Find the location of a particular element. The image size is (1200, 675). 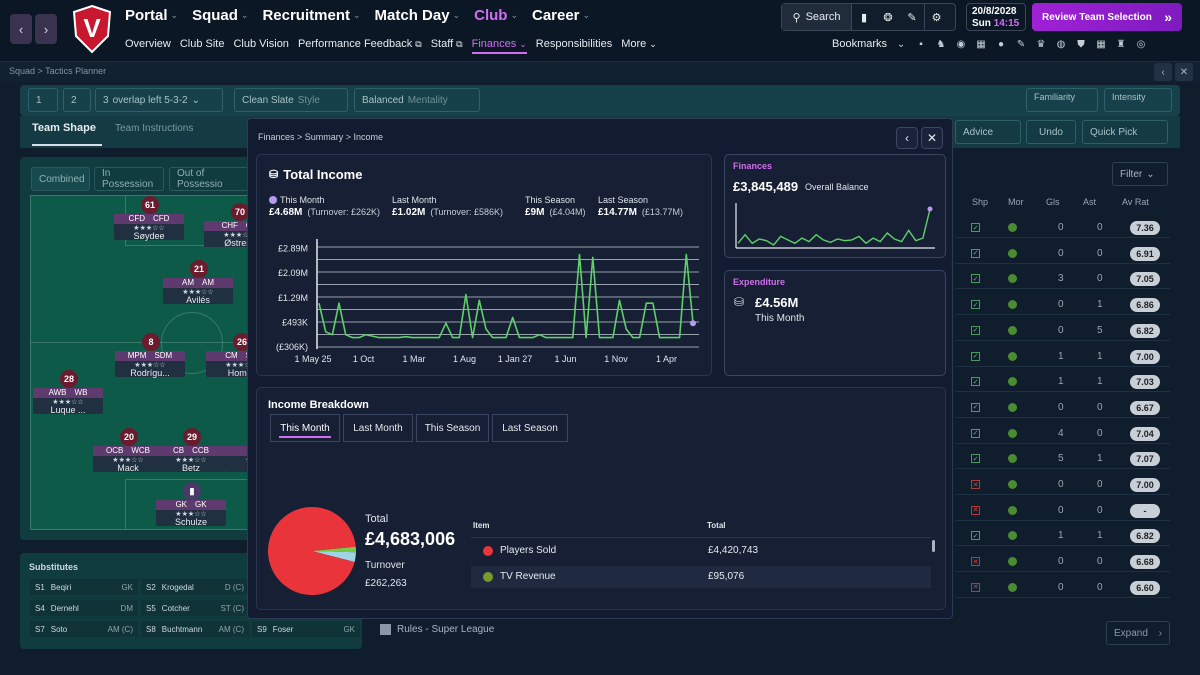

training-icon: ✎ is located at coordinates (1021, 44).